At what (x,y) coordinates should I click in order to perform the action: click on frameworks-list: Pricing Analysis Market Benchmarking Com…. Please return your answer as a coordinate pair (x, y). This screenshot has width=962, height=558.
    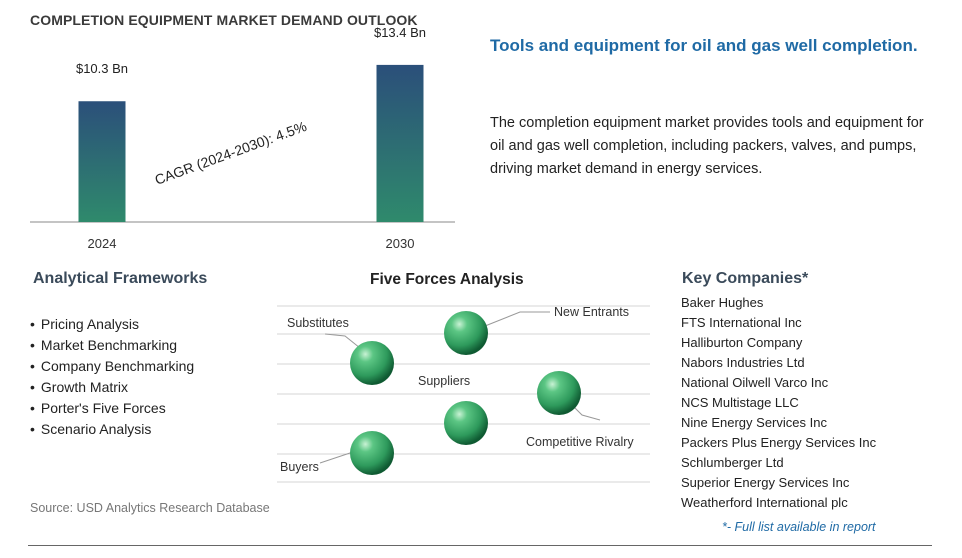
    Looking at the image, I should click on (112, 377).